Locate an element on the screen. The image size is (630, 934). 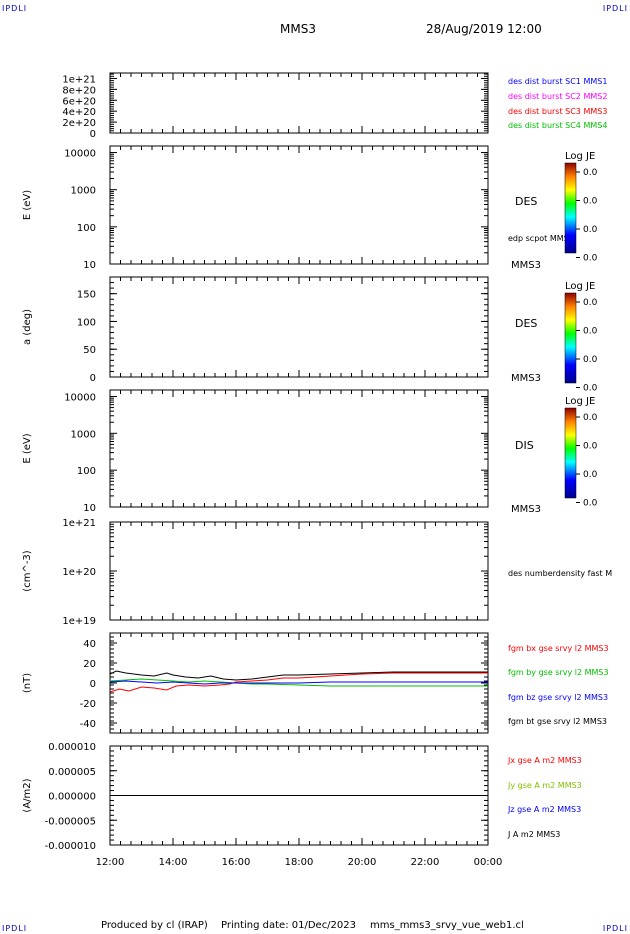
y-axis-label: (cm^-3) is located at coordinates (27, 570).